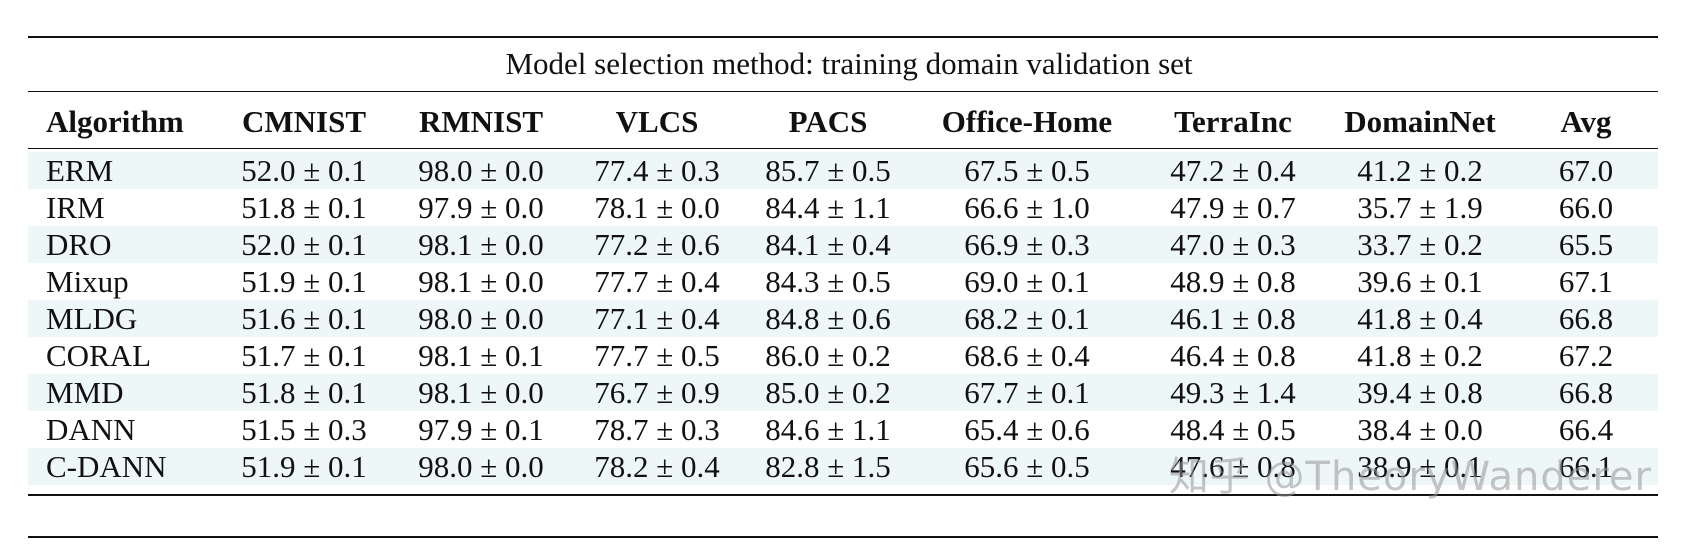 The height and width of the screenshot is (546, 1698). What do you see at coordinates (828, 466) in the screenshot?
I see `cell-pacs: 82.8 ± 1.5` at bounding box center [828, 466].